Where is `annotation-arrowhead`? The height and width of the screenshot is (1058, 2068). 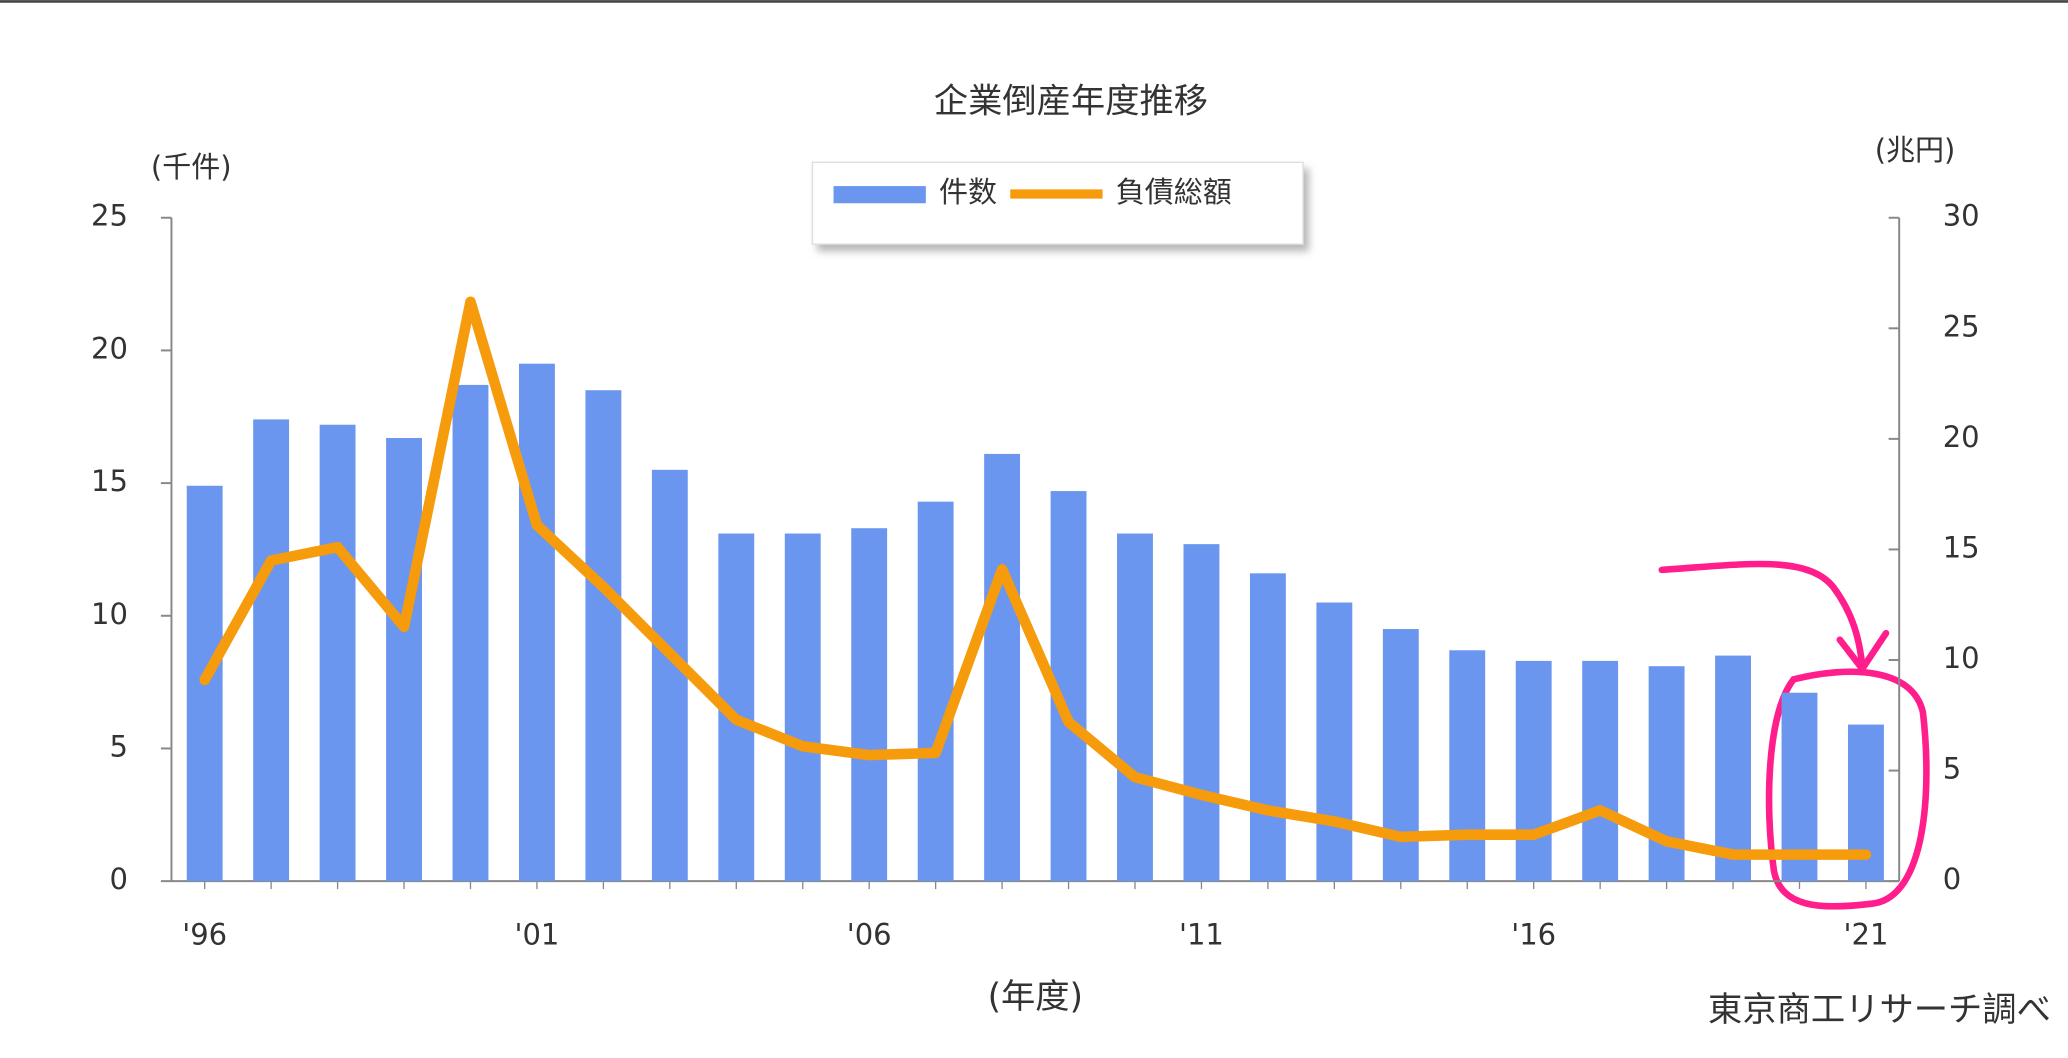 annotation-arrowhead is located at coordinates (1863, 652).